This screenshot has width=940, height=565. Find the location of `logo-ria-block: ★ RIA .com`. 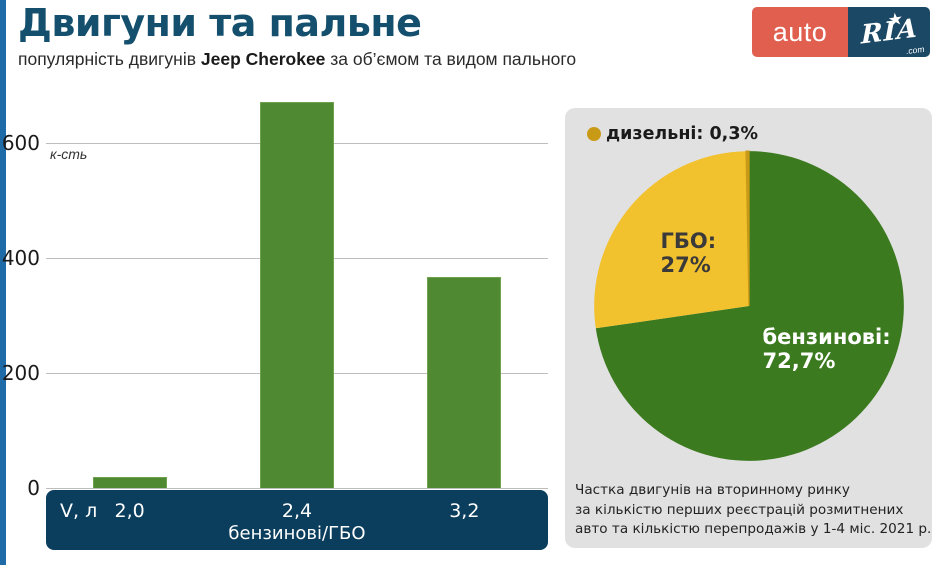

logo-ria-block: ★ RIA .com is located at coordinates (889, 32).